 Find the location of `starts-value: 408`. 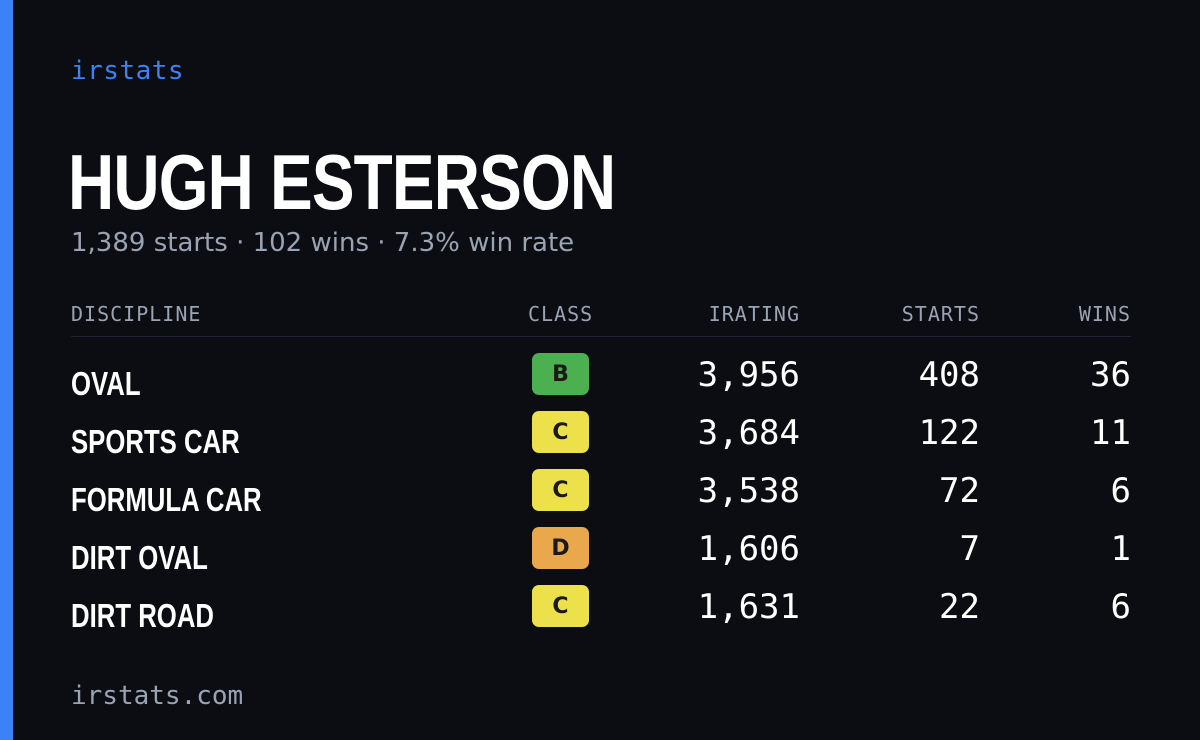

starts-value: 408 is located at coordinates (949, 375).